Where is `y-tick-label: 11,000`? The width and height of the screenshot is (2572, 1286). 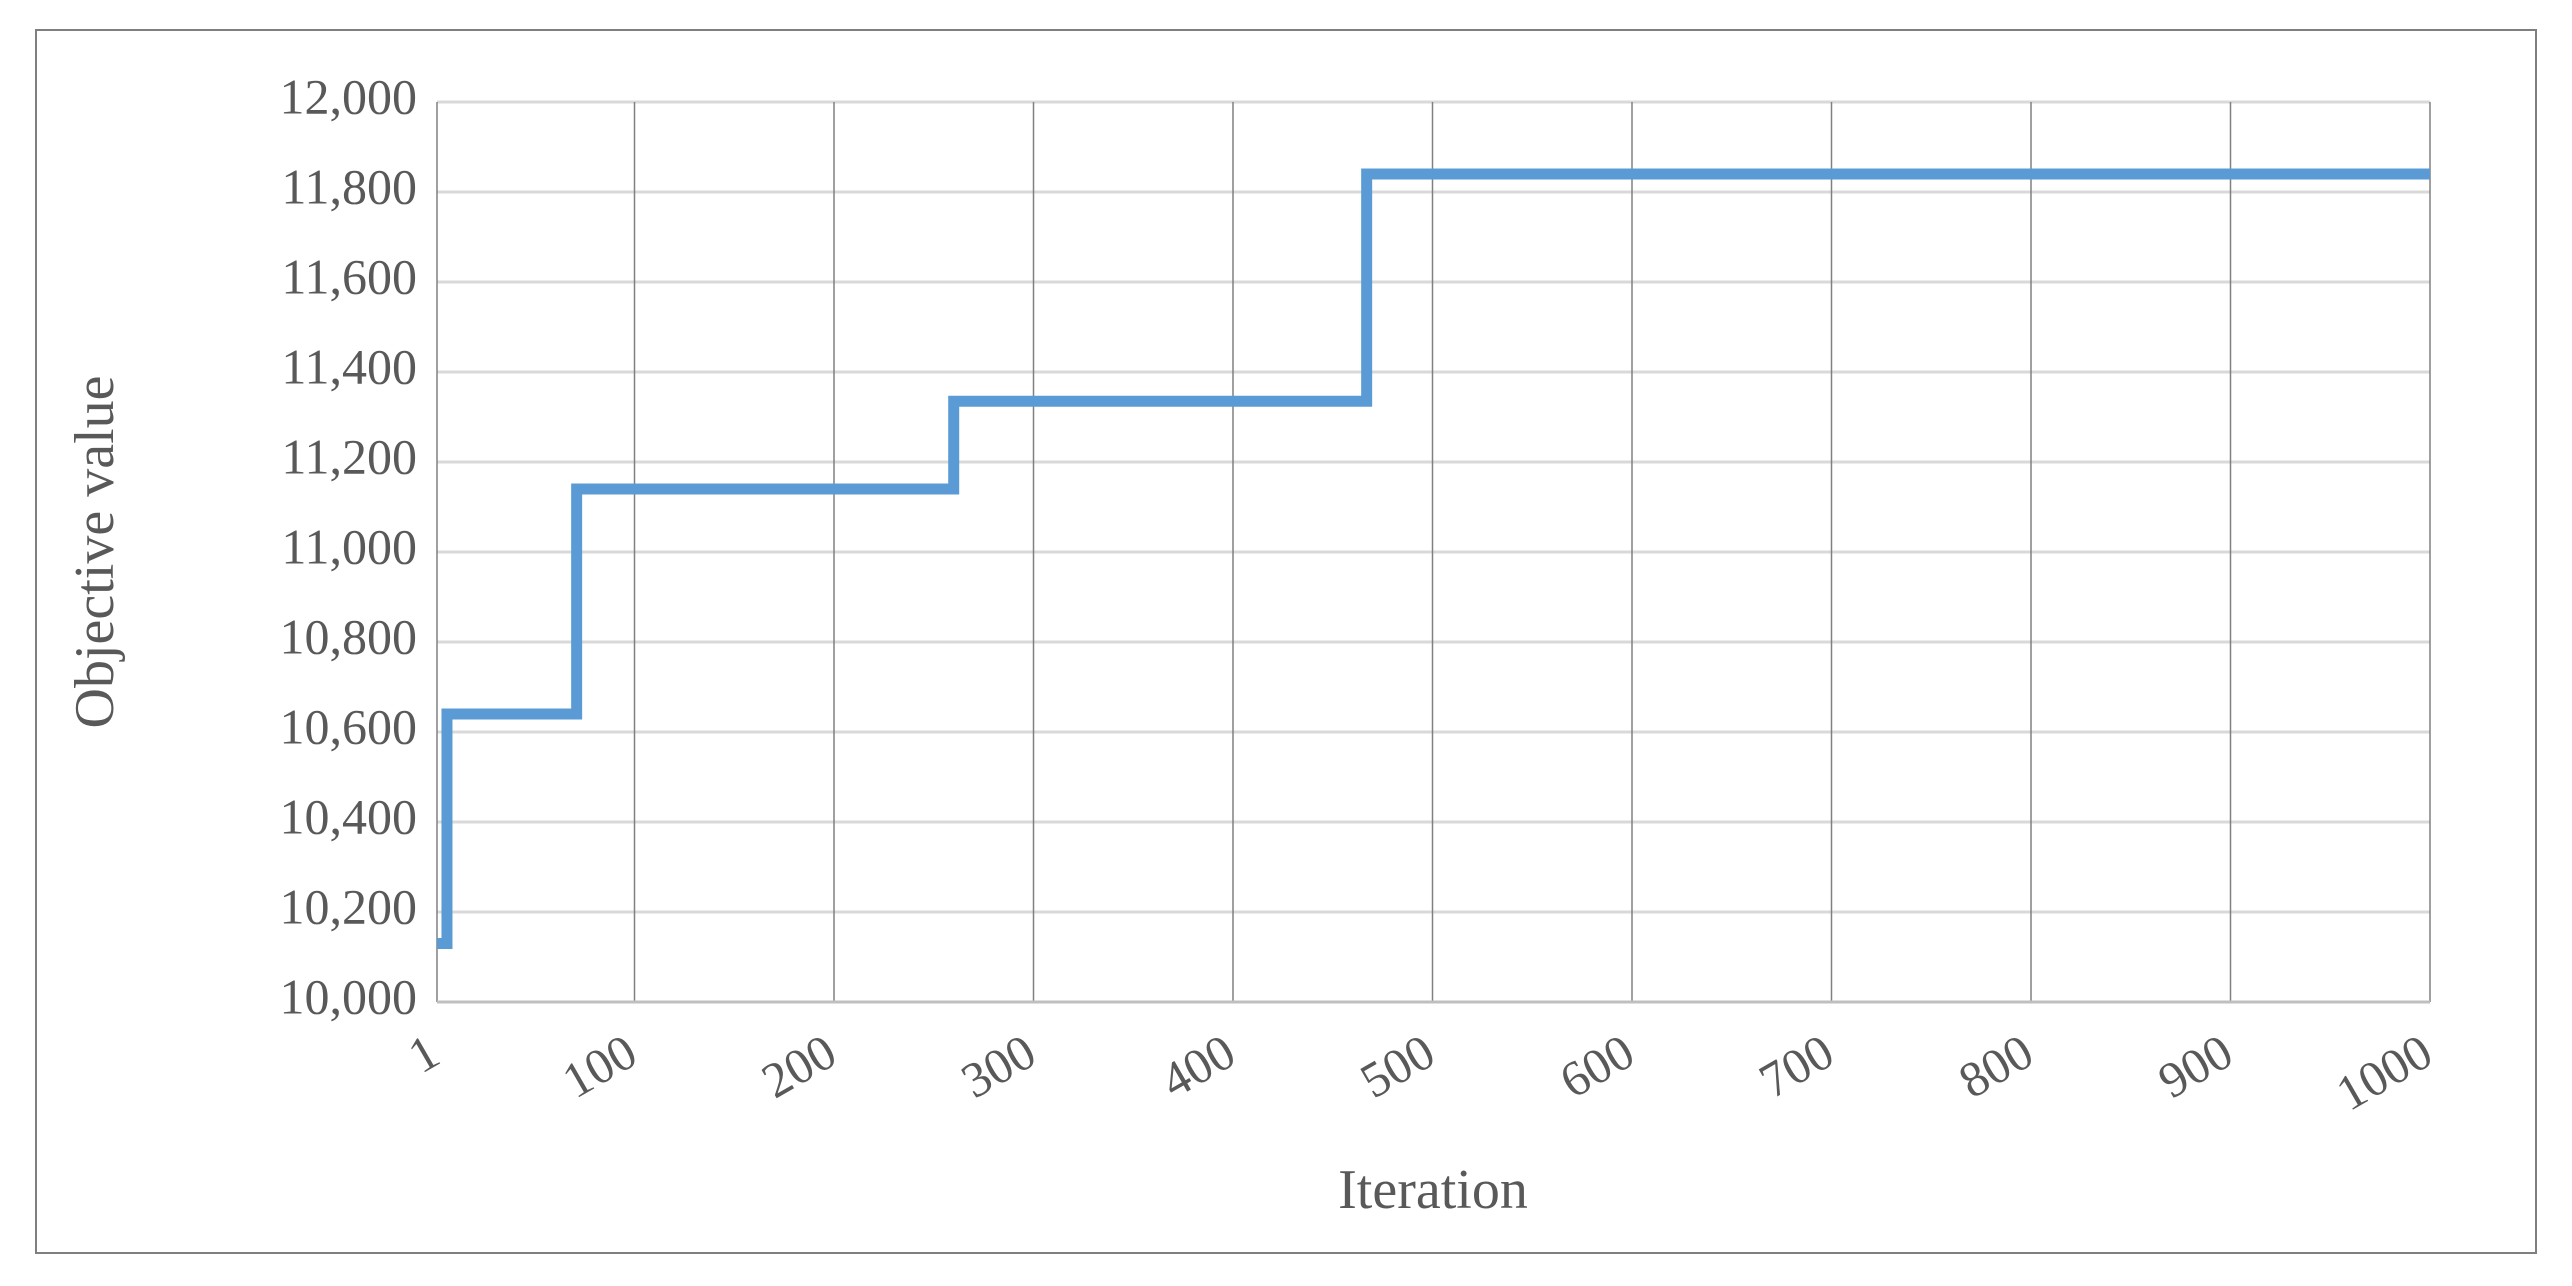 y-tick-label: 11,000 is located at coordinates (349, 546).